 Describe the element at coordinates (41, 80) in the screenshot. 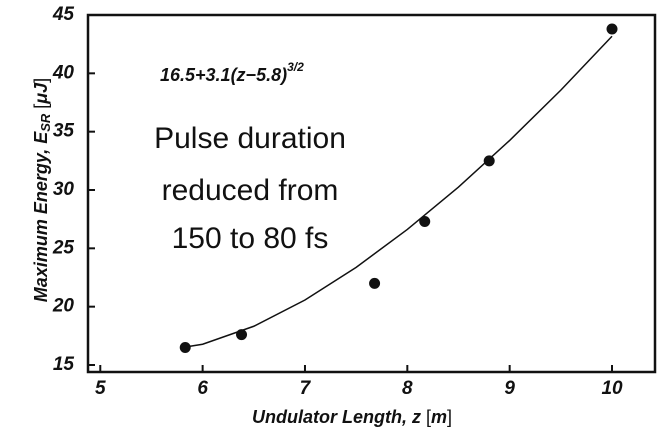

I see `y-label-bracket: ]` at that location.